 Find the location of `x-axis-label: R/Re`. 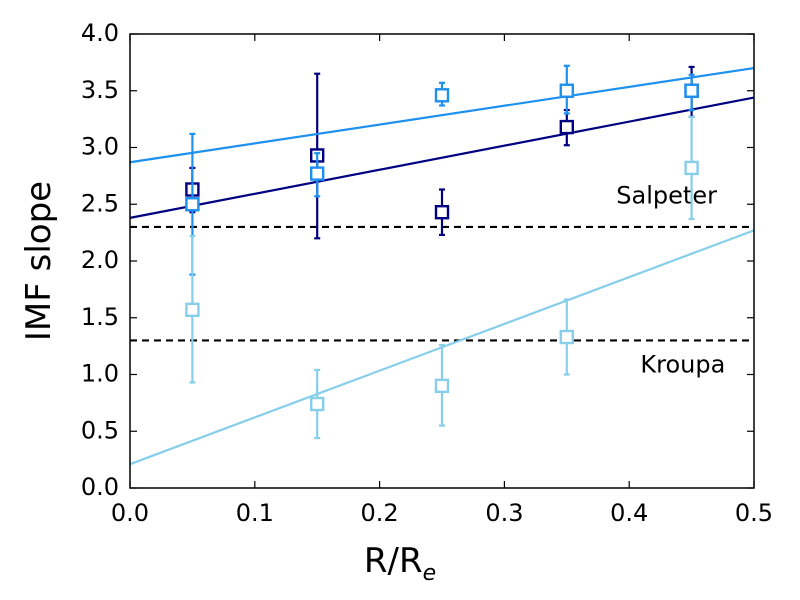

x-axis-label: R/Re is located at coordinates (400, 563).